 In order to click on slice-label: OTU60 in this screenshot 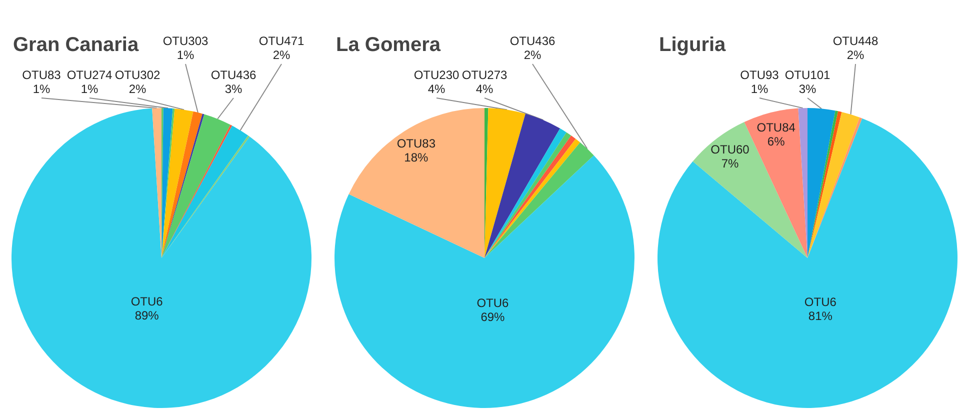, I will do `click(730, 149)`.